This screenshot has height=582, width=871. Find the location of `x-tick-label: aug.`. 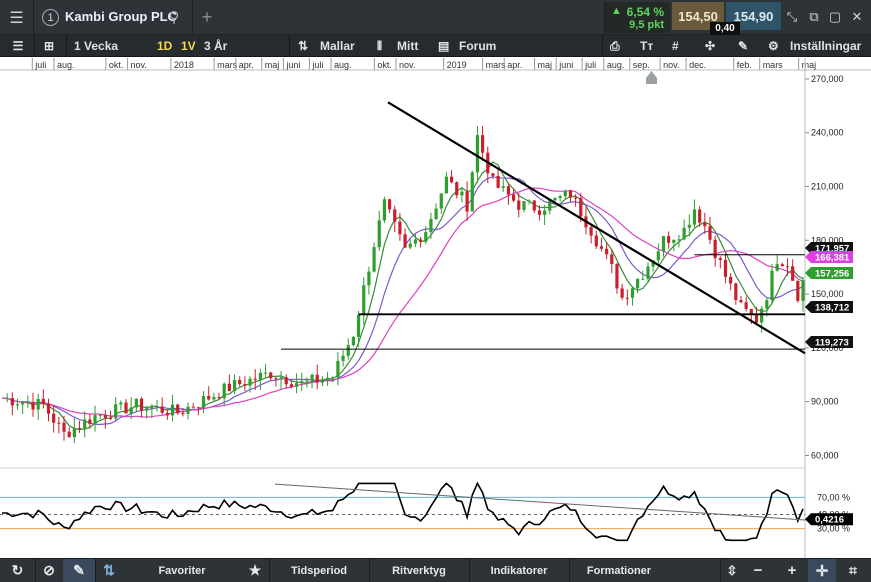

x-tick-label: aug. is located at coordinates (343, 65).